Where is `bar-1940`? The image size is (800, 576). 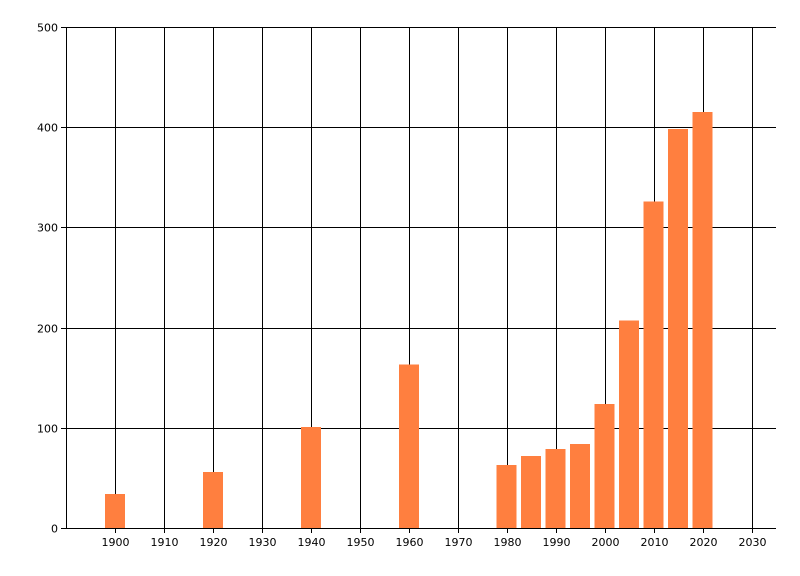
bar-1940 is located at coordinates (310, 477).